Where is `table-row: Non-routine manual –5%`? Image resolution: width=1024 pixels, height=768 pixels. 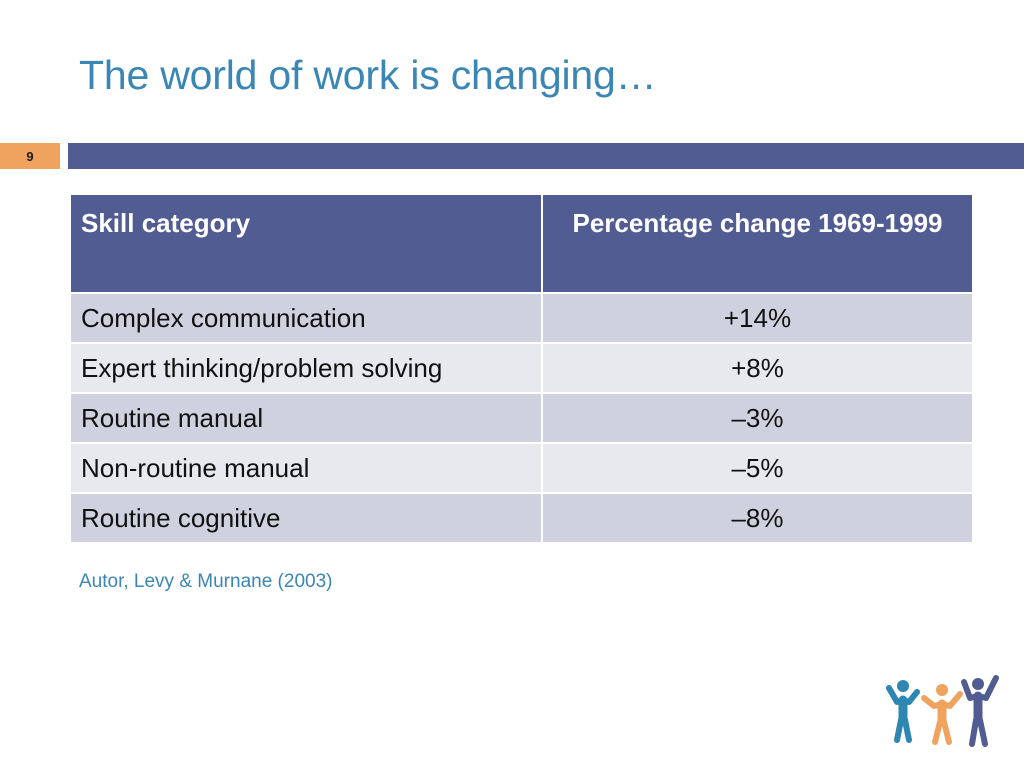
table-row: Non-routine manual –5% is located at coordinates (521, 468).